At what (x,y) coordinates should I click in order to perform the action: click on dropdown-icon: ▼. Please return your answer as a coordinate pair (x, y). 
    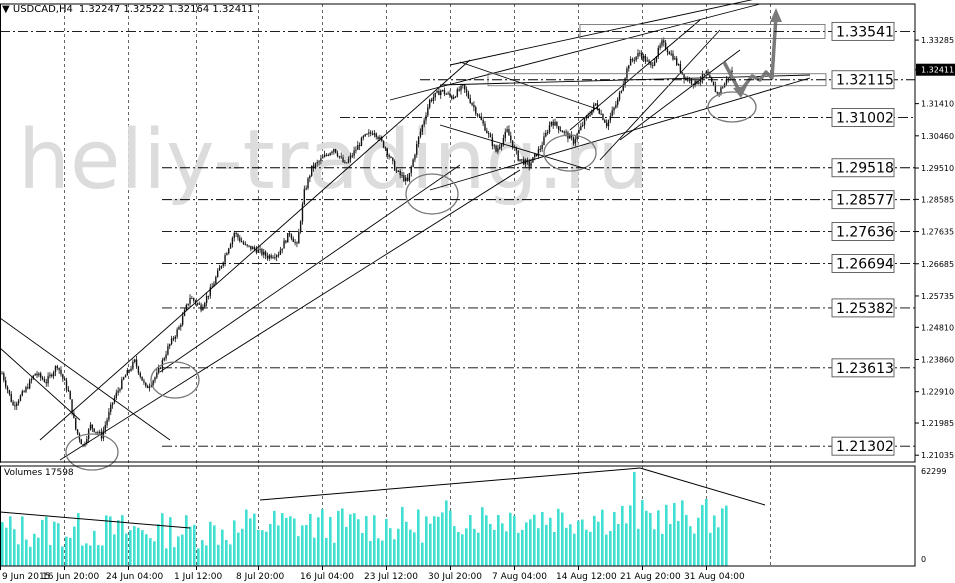
    Looking at the image, I should click on (7, 9).